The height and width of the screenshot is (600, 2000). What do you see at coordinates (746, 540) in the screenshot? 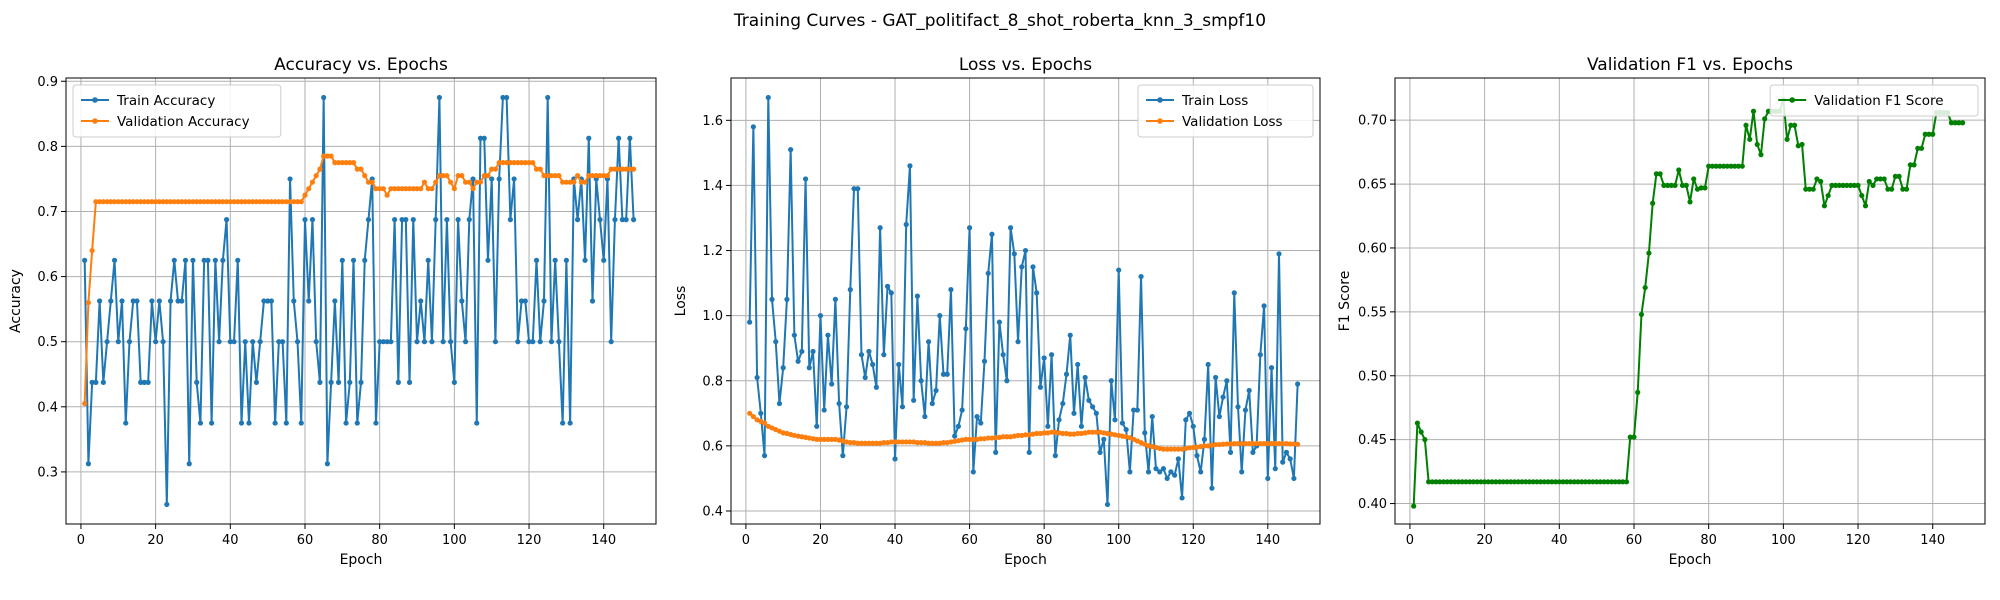
I see `chart2-xtick-label: 0` at bounding box center [746, 540].